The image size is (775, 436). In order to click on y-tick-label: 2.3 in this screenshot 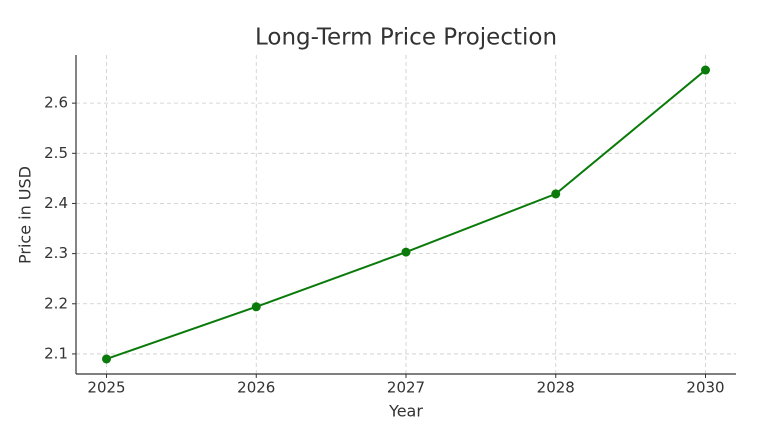, I will do `click(56, 253)`.